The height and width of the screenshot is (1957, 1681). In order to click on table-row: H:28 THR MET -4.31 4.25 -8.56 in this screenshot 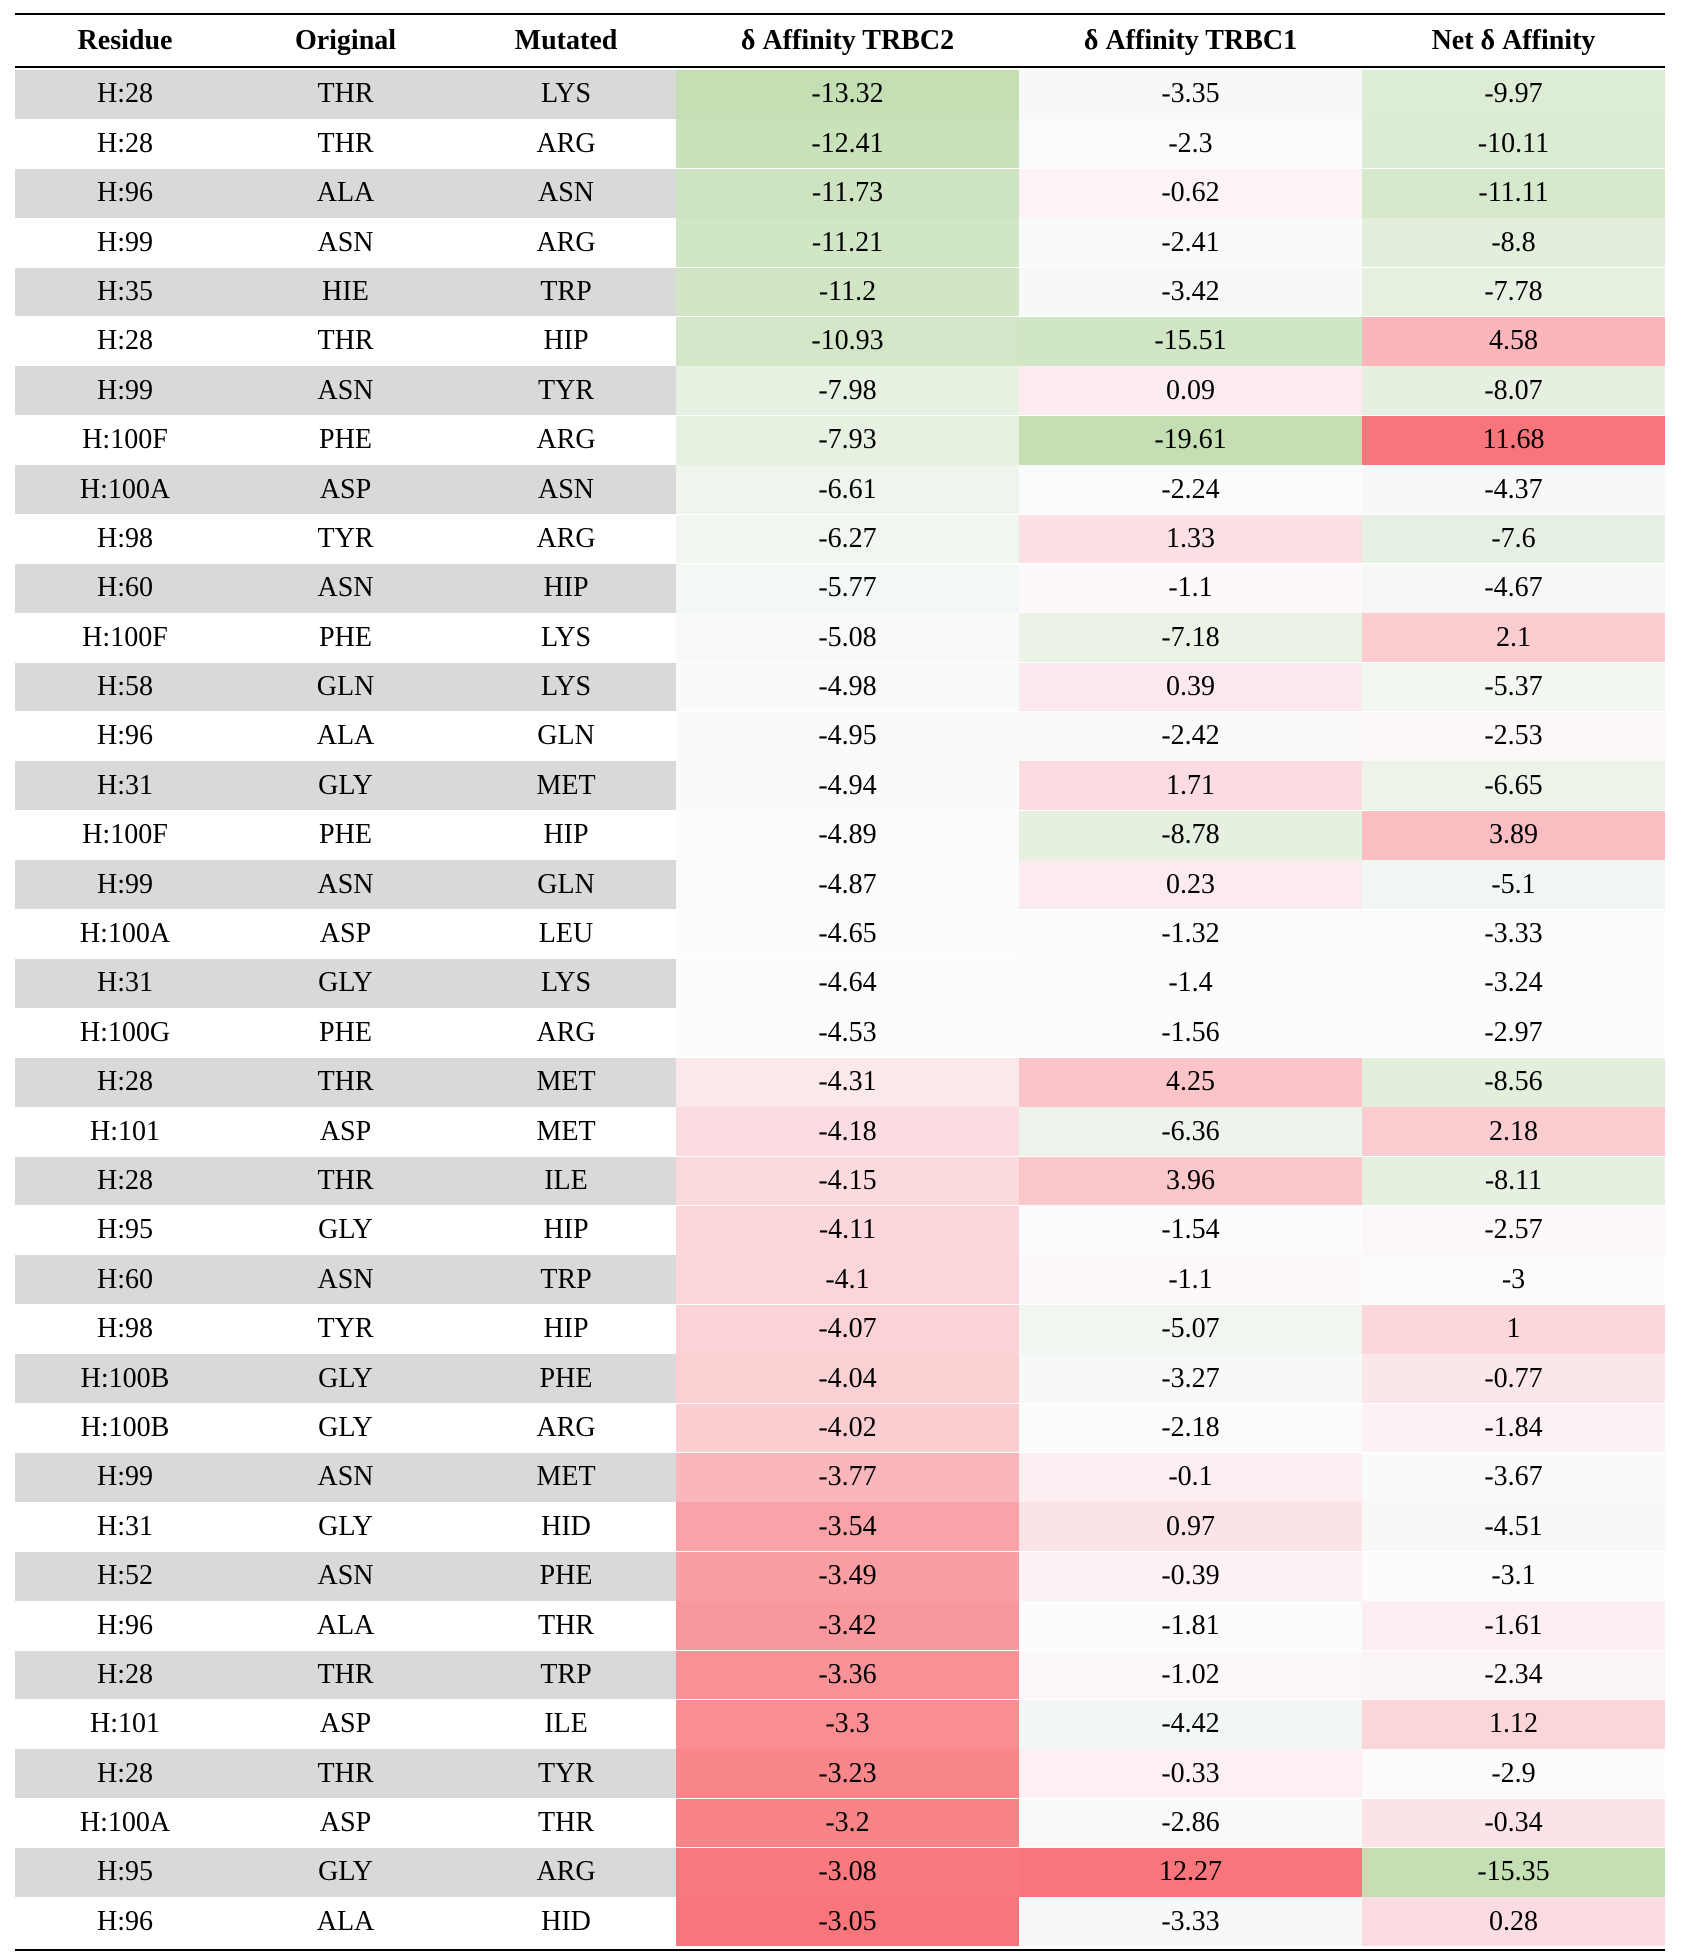, I will do `click(840, 1082)`.